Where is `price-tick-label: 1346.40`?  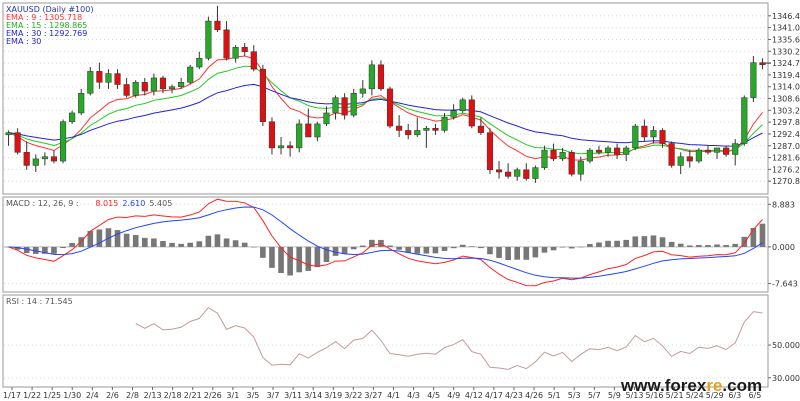 price-tick-label: 1346.40 is located at coordinates (786, 16).